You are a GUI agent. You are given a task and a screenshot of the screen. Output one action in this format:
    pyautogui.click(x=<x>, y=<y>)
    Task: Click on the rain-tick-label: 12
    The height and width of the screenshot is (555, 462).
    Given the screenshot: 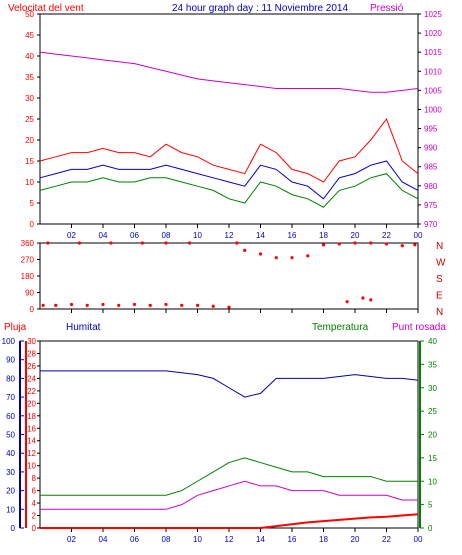 What is the action you would take?
    pyautogui.click(x=31, y=453)
    